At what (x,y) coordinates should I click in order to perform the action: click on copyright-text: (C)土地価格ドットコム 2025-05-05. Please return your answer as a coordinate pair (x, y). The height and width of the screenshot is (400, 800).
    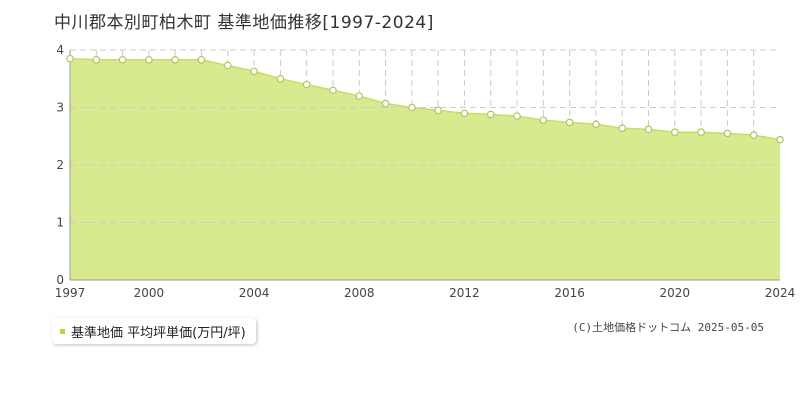
    Looking at the image, I should click on (668, 327).